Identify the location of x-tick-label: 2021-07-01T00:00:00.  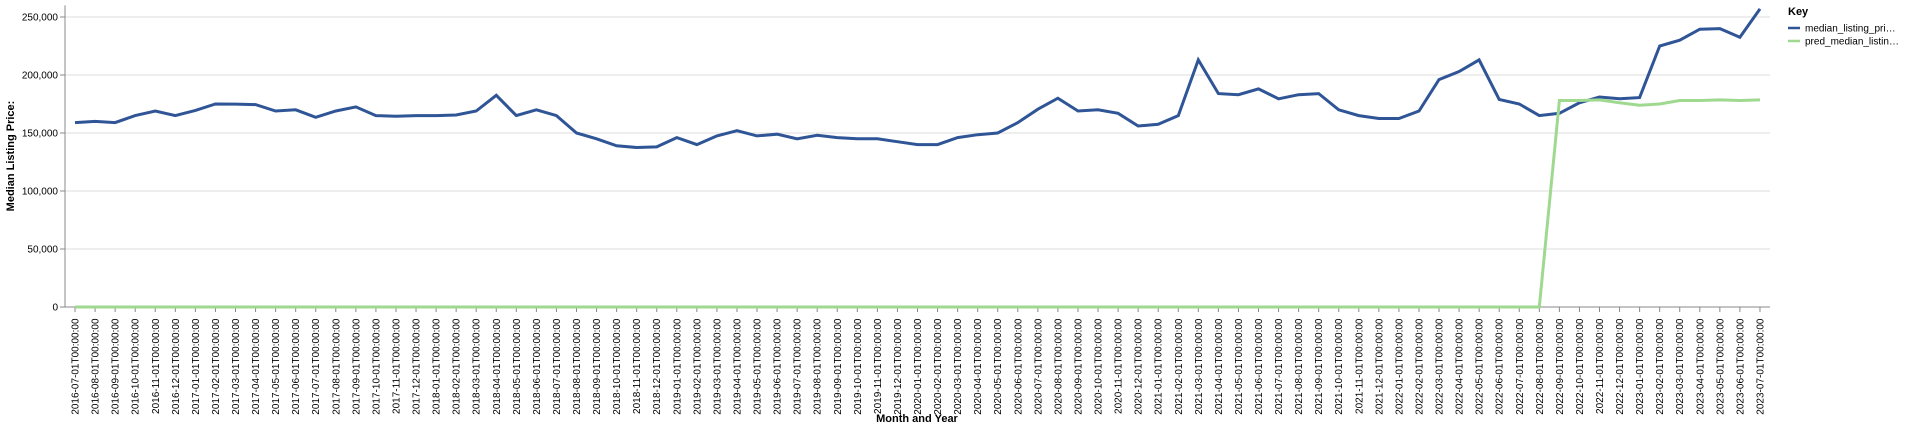
(1279, 366).